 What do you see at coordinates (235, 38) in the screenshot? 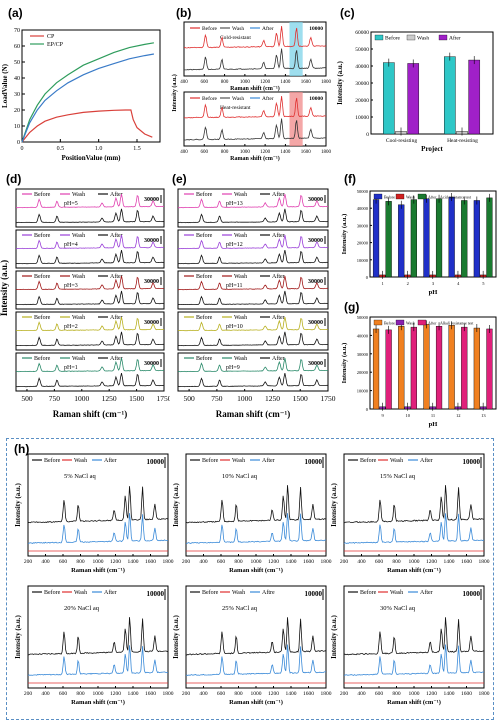
I see `subplot-title-1: Cold-resistant` at bounding box center [235, 38].